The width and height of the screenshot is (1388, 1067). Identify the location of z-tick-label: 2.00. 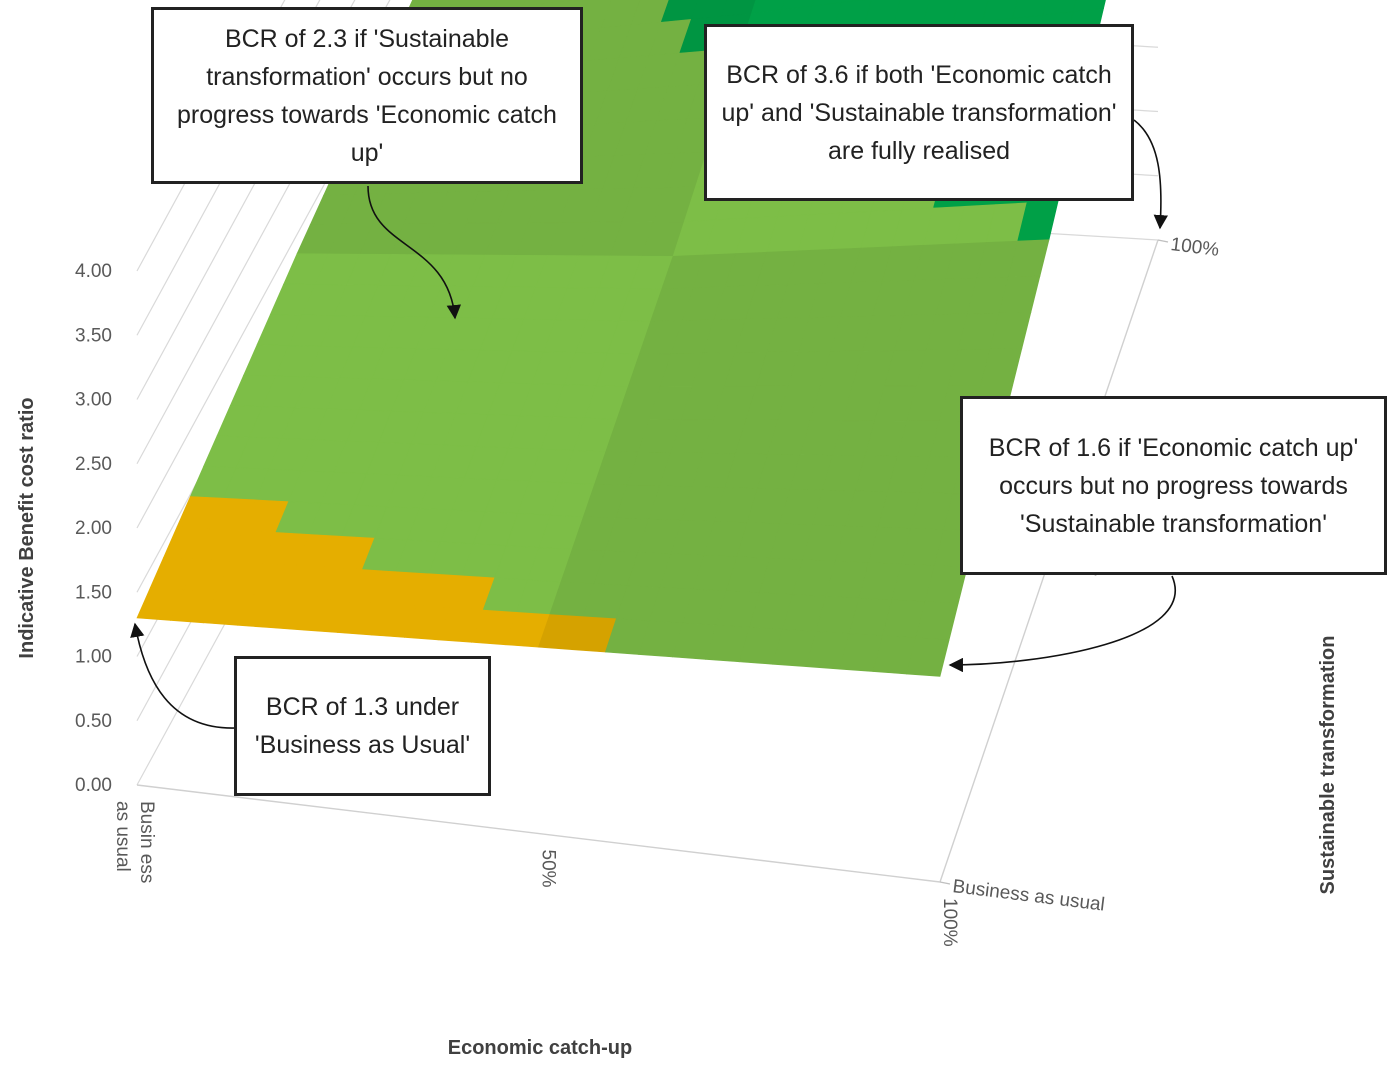
(93, 528).